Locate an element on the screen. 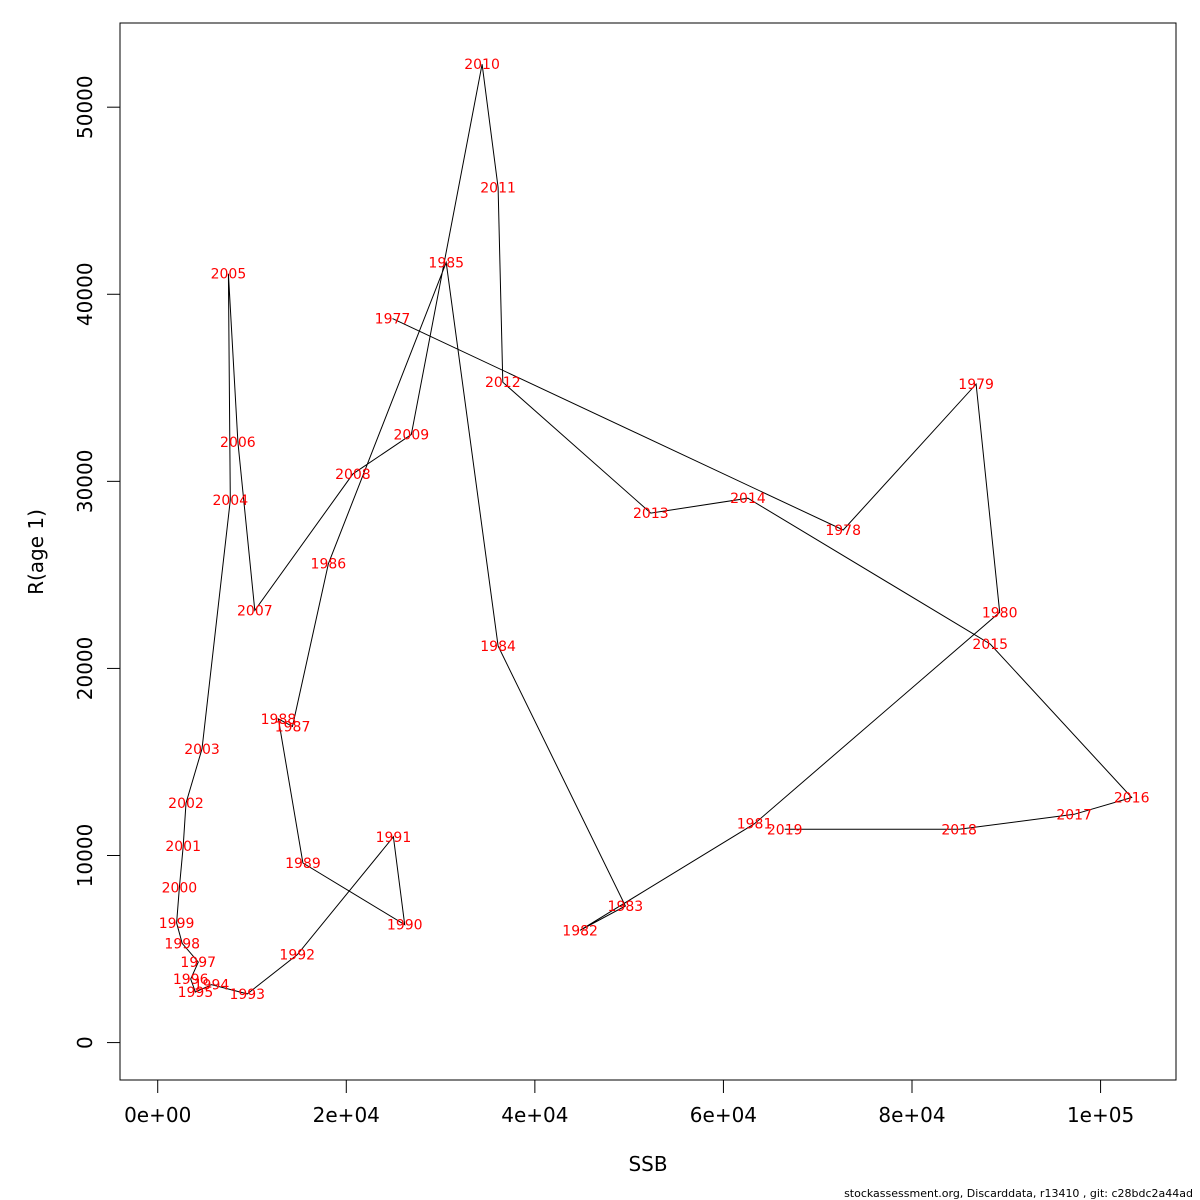  y-tick-label: 40000 is located at coordinates (85, 294).